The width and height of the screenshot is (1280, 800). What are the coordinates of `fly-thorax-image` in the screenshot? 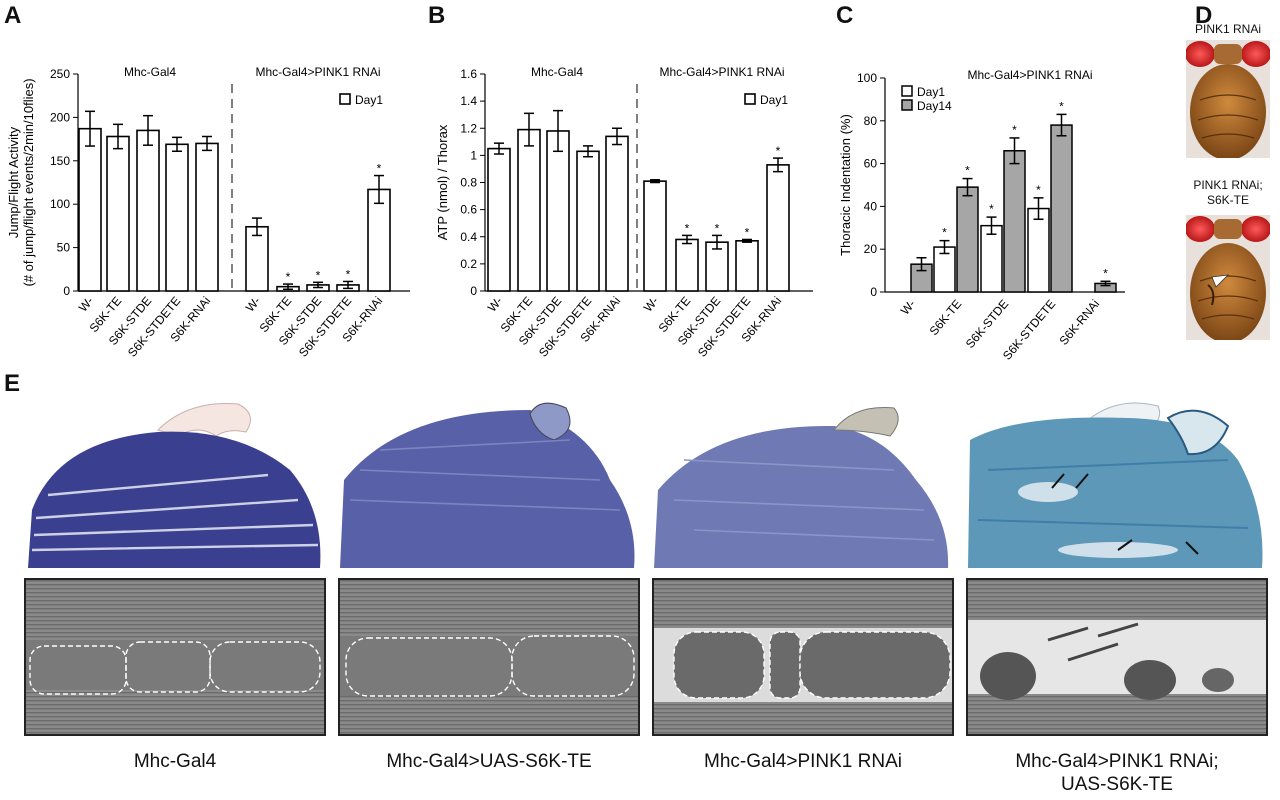 It's located at (1228, 99).